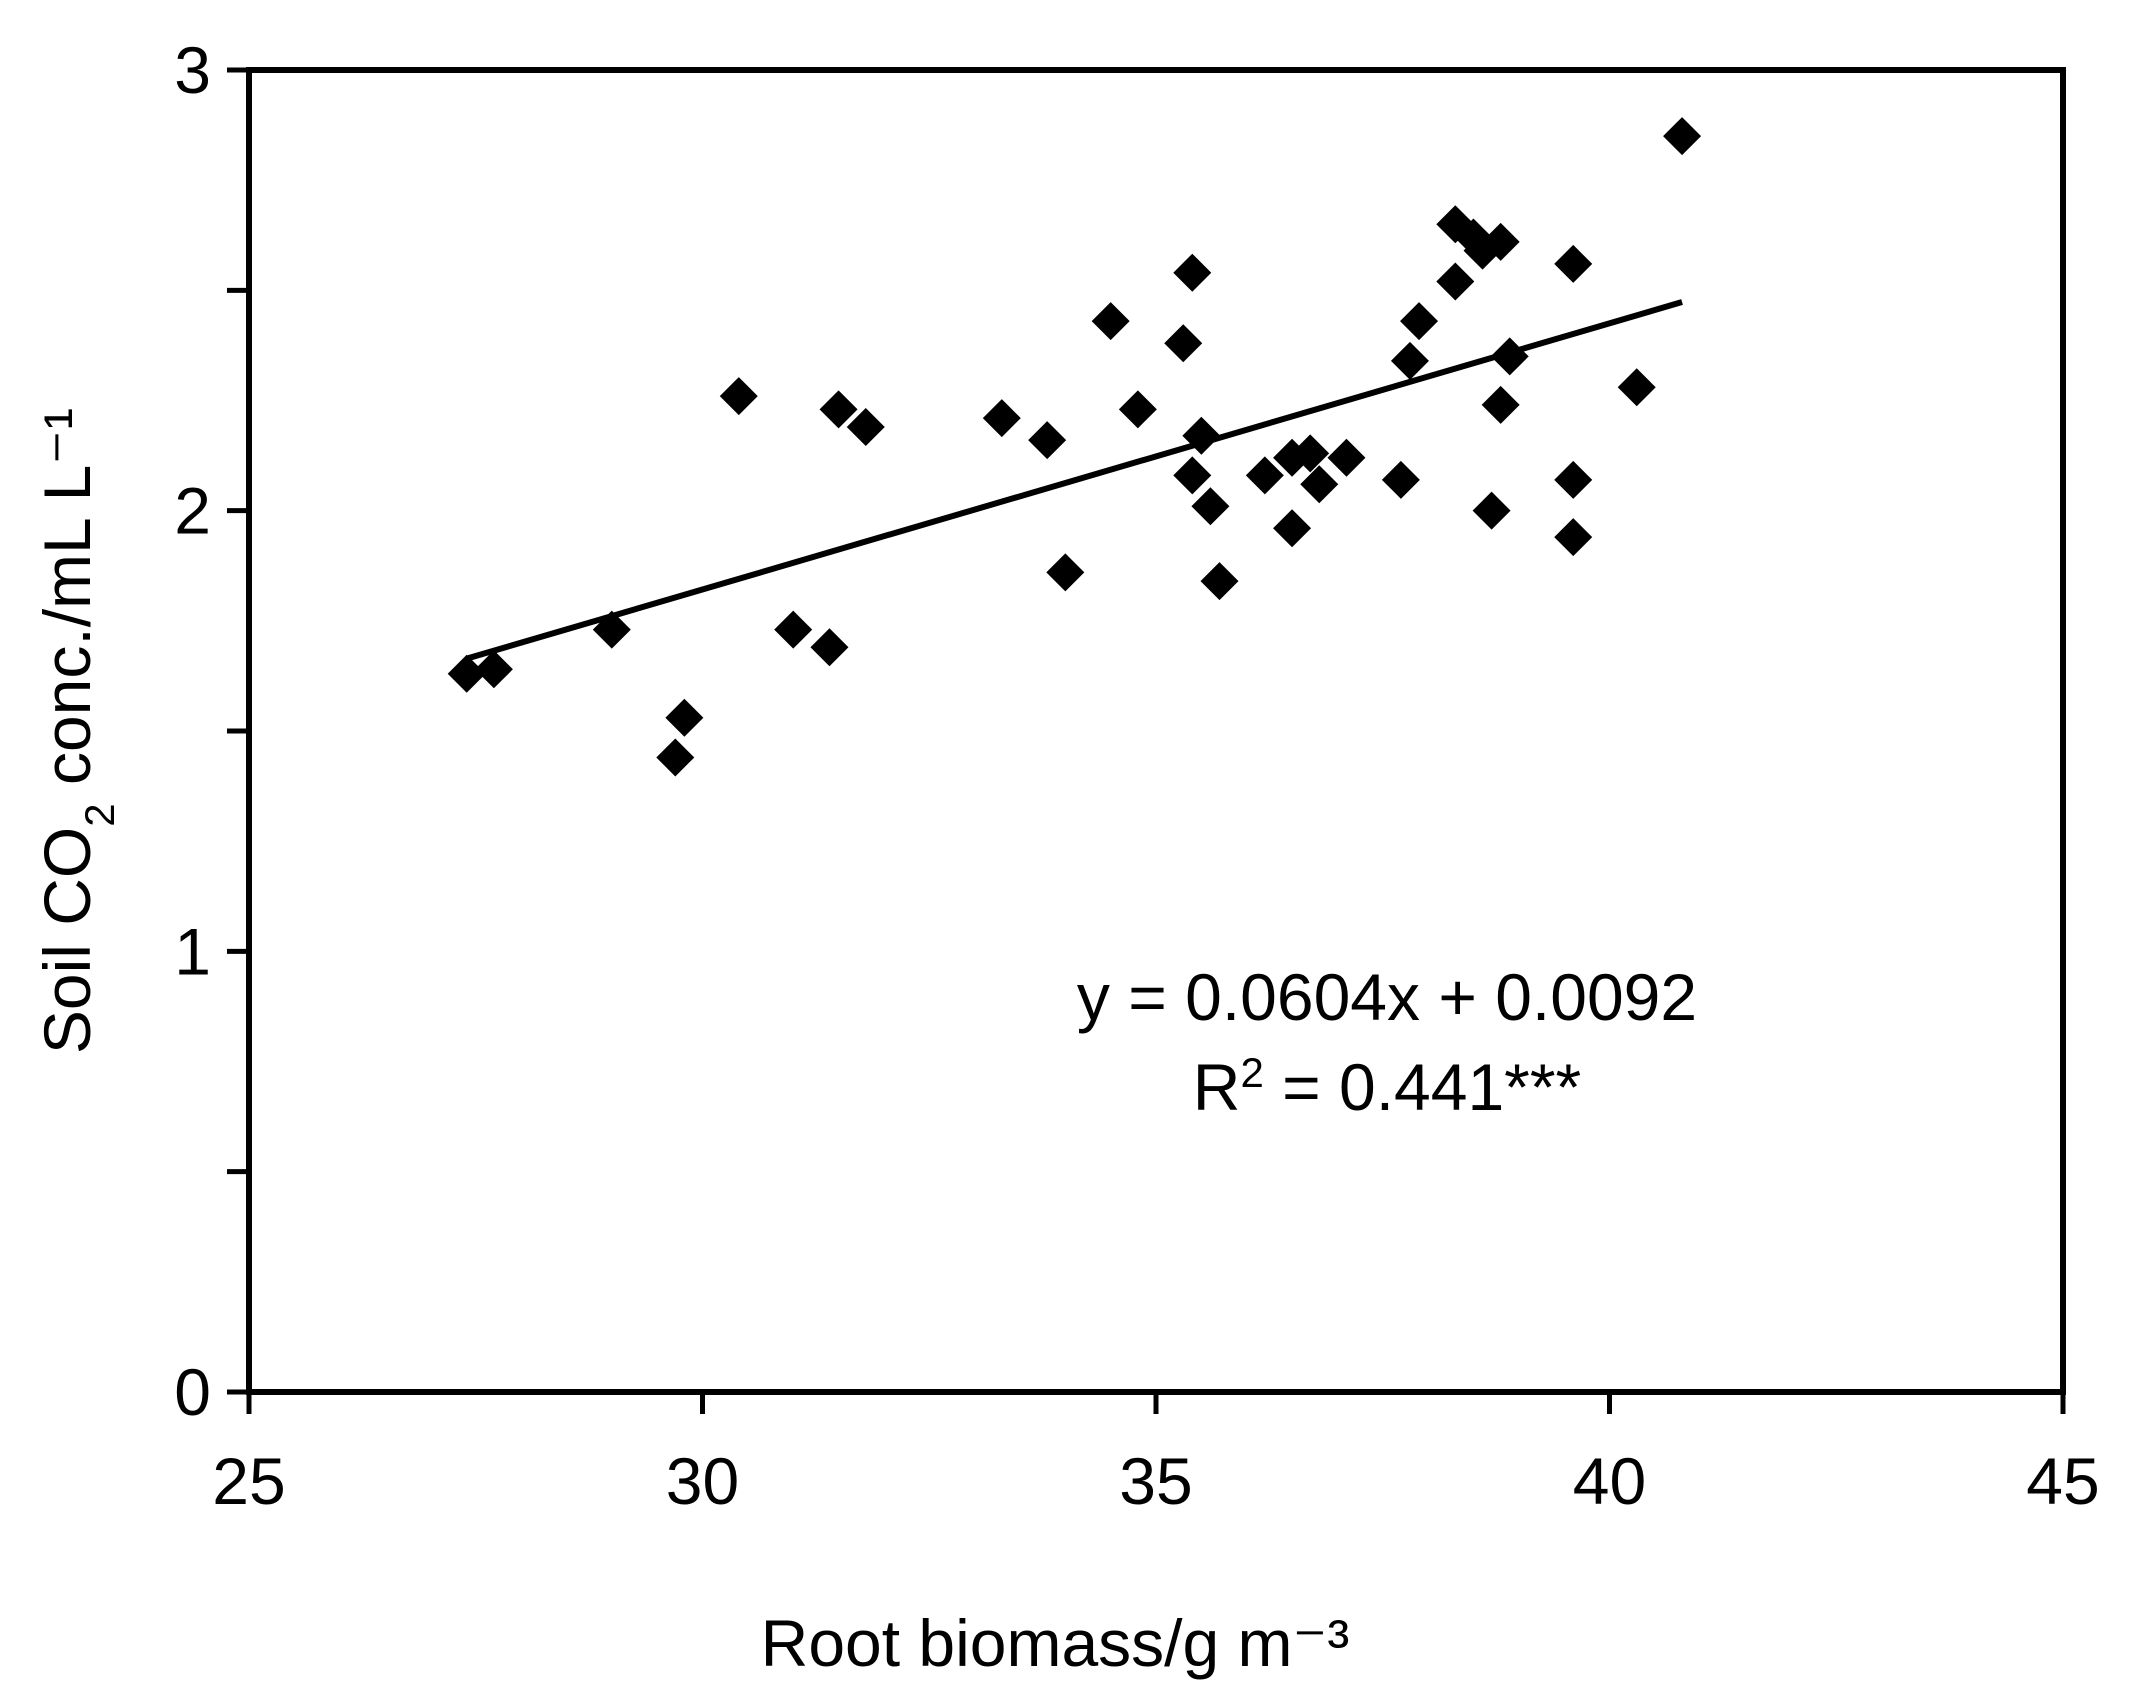 Image resolution: width=2130 pixels, height=1698 pixels. I want to click on r-squared-annotation: R2 = 0.441***, so click(1387, 1087).